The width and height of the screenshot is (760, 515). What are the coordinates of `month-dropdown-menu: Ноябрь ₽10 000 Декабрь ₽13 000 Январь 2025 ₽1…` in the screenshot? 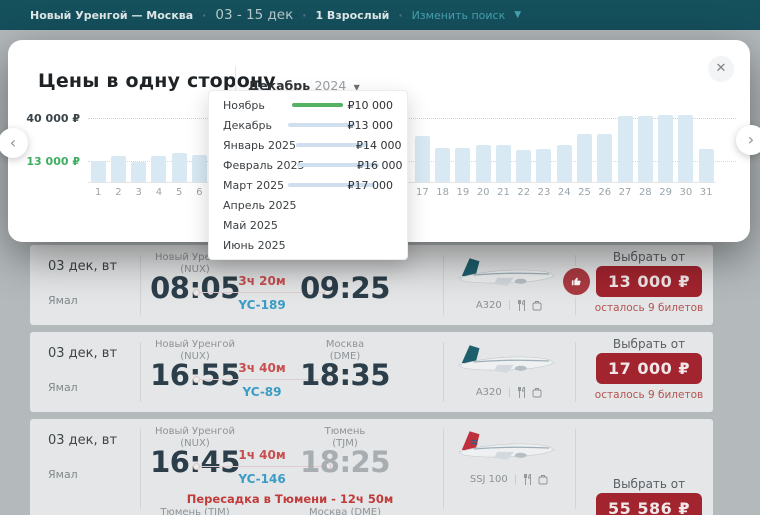 It's located at (308, 175).